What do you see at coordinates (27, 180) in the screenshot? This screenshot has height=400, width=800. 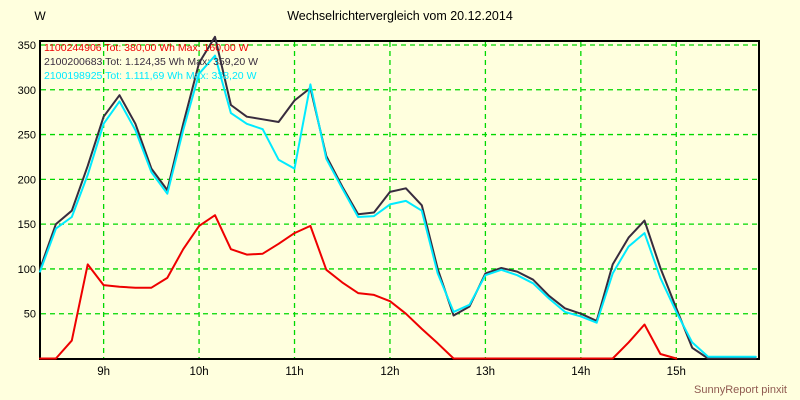 I see `y-tick-label: 200` at bounding box center [27, 180].